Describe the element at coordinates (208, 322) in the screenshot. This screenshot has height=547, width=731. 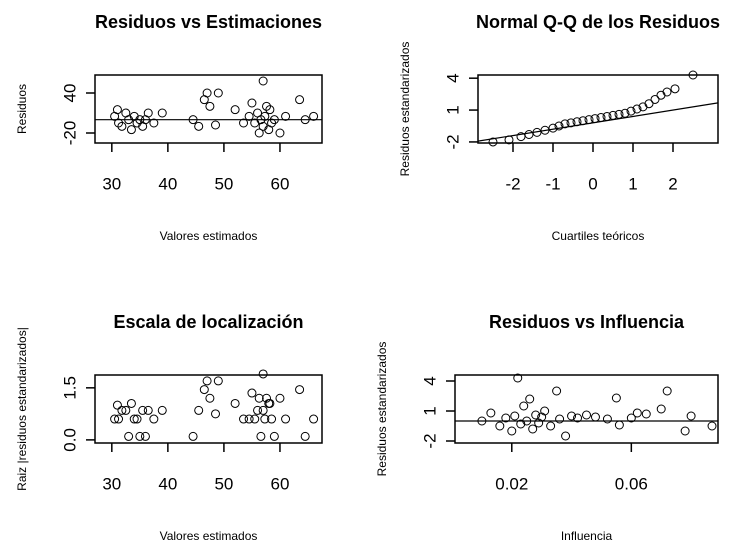
I see `panel-title: Escala de localización` at that location.